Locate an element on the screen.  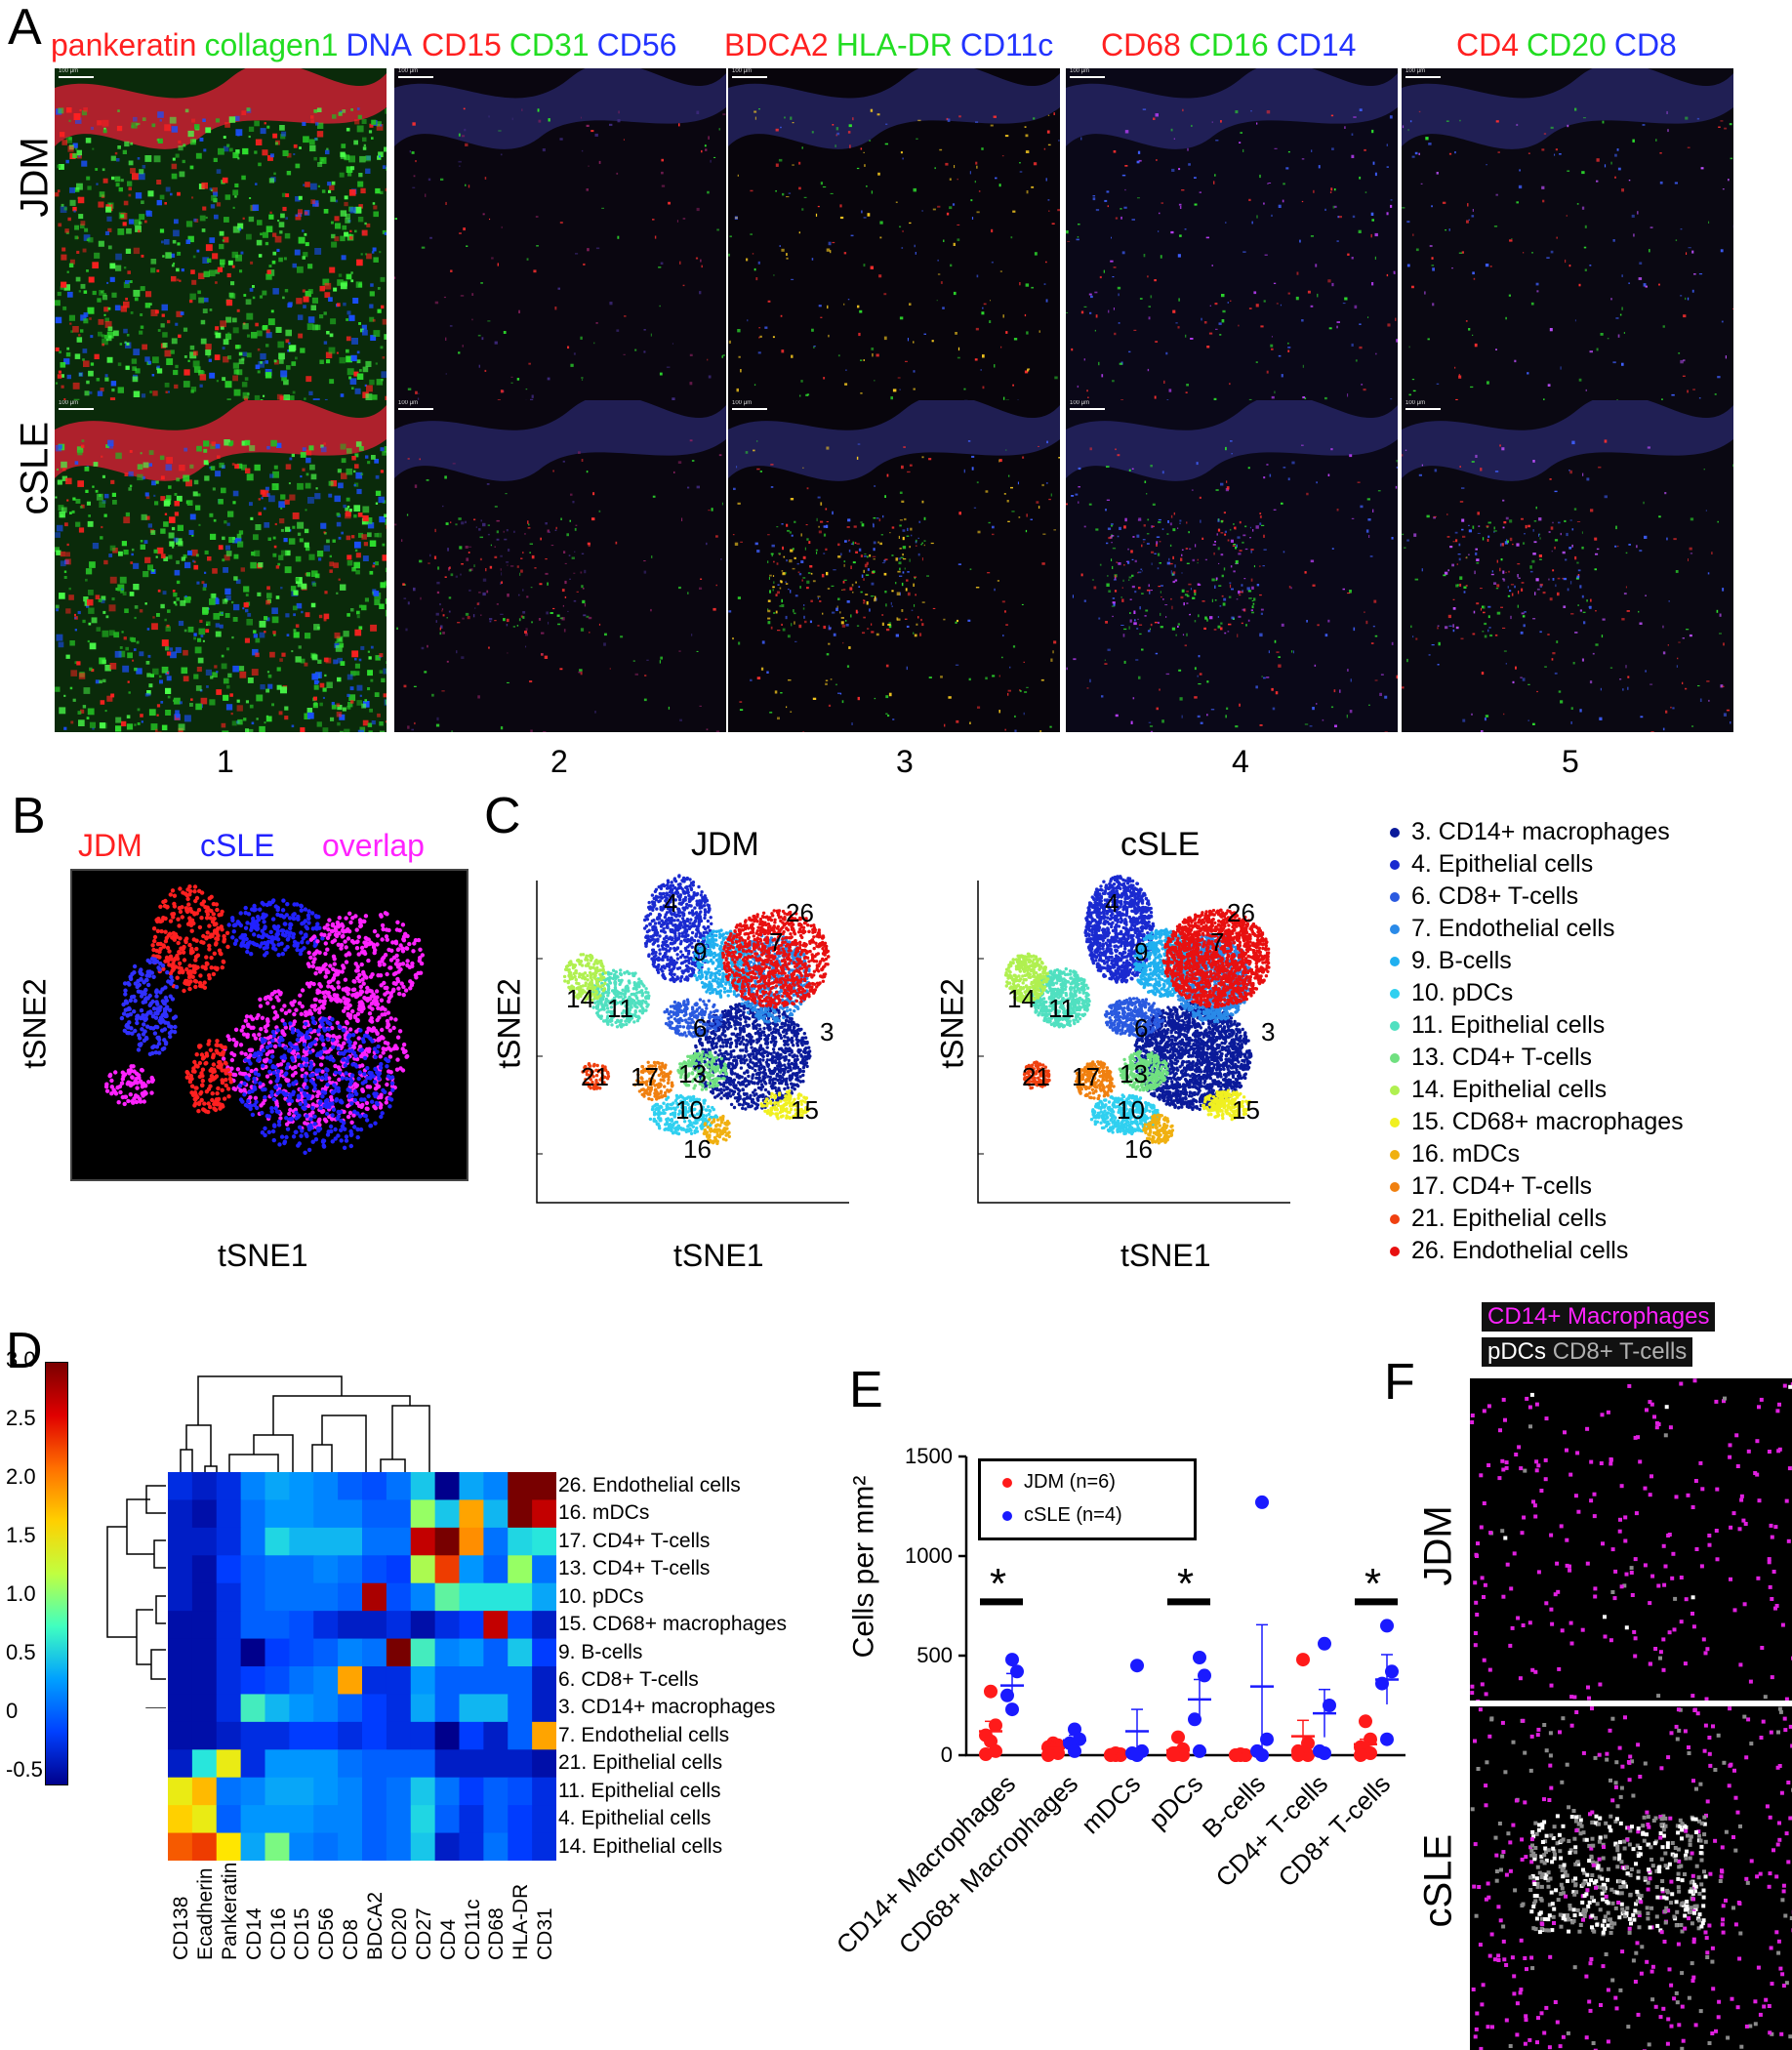
channel-group-2: CD15 CD31 CD56 is located at coordinates (553, 45).